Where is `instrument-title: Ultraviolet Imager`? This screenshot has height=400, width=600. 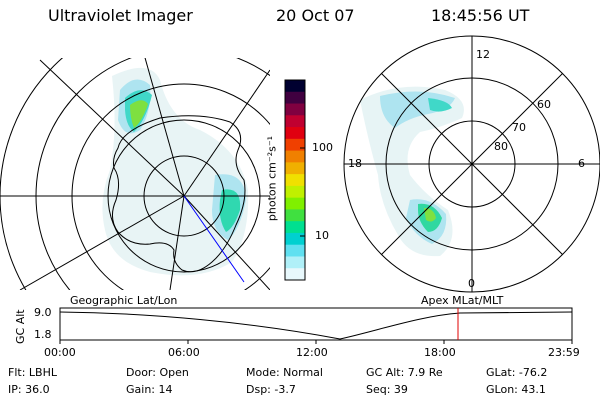
instrument-title: Ultraviolet Imager is located at coordinates (120, 15).